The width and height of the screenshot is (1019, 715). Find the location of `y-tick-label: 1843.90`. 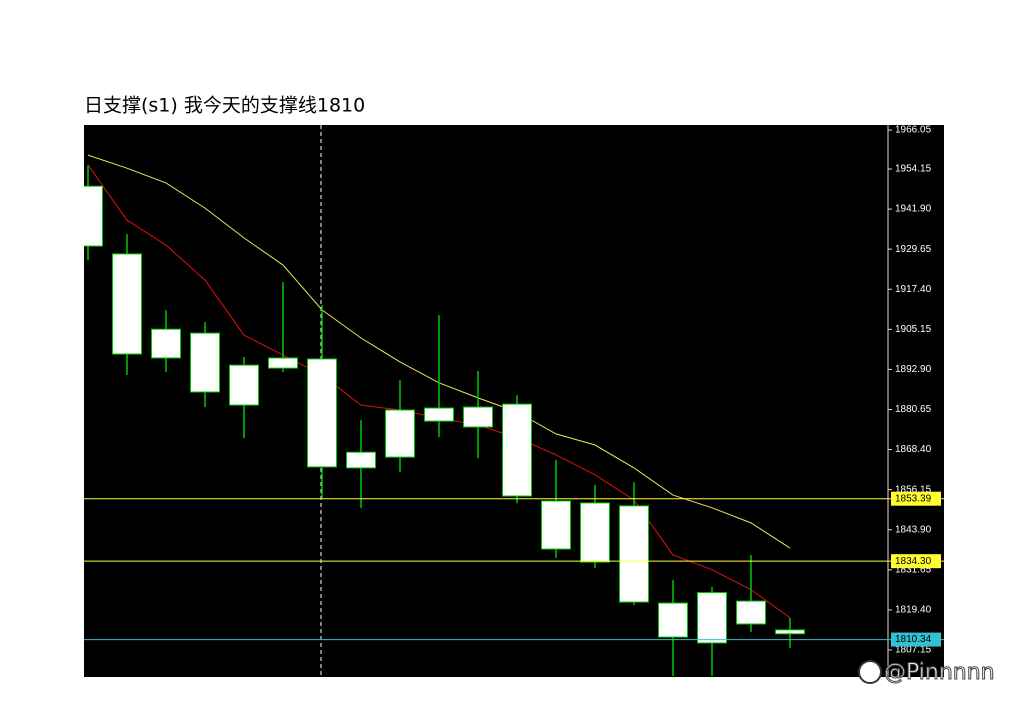

y-tick-label: 1843.90 is located at coordinates (913, 529).